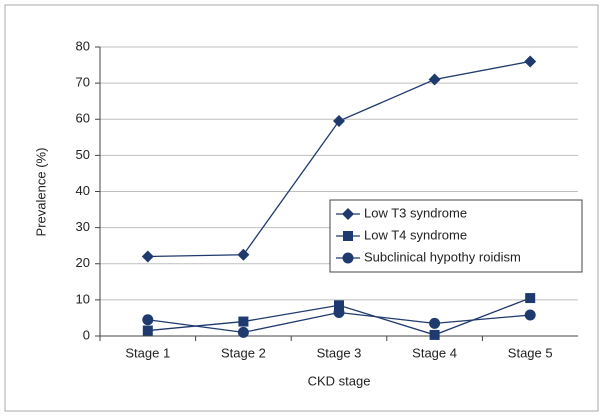 The image size is (604, 418). What do you see at coordinates (243, 352) in the screenshot?
I see `x-tick-label: Stage 2` at bounding box center [243, 352].